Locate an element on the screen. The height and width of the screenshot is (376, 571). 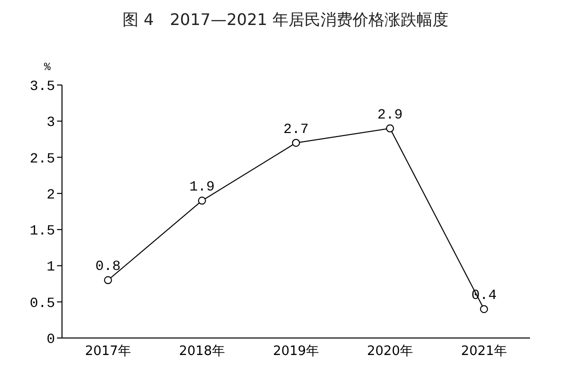
data-label: 1.9 is located at coordinates (202, 188).